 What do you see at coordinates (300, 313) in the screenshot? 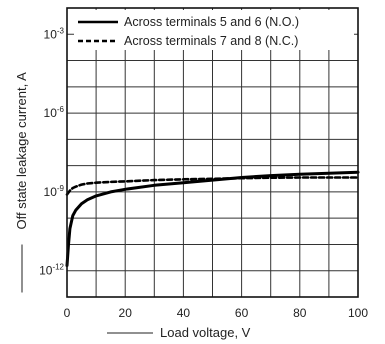
I see `x-tick-label: 80` at bounding box center [300, 313].